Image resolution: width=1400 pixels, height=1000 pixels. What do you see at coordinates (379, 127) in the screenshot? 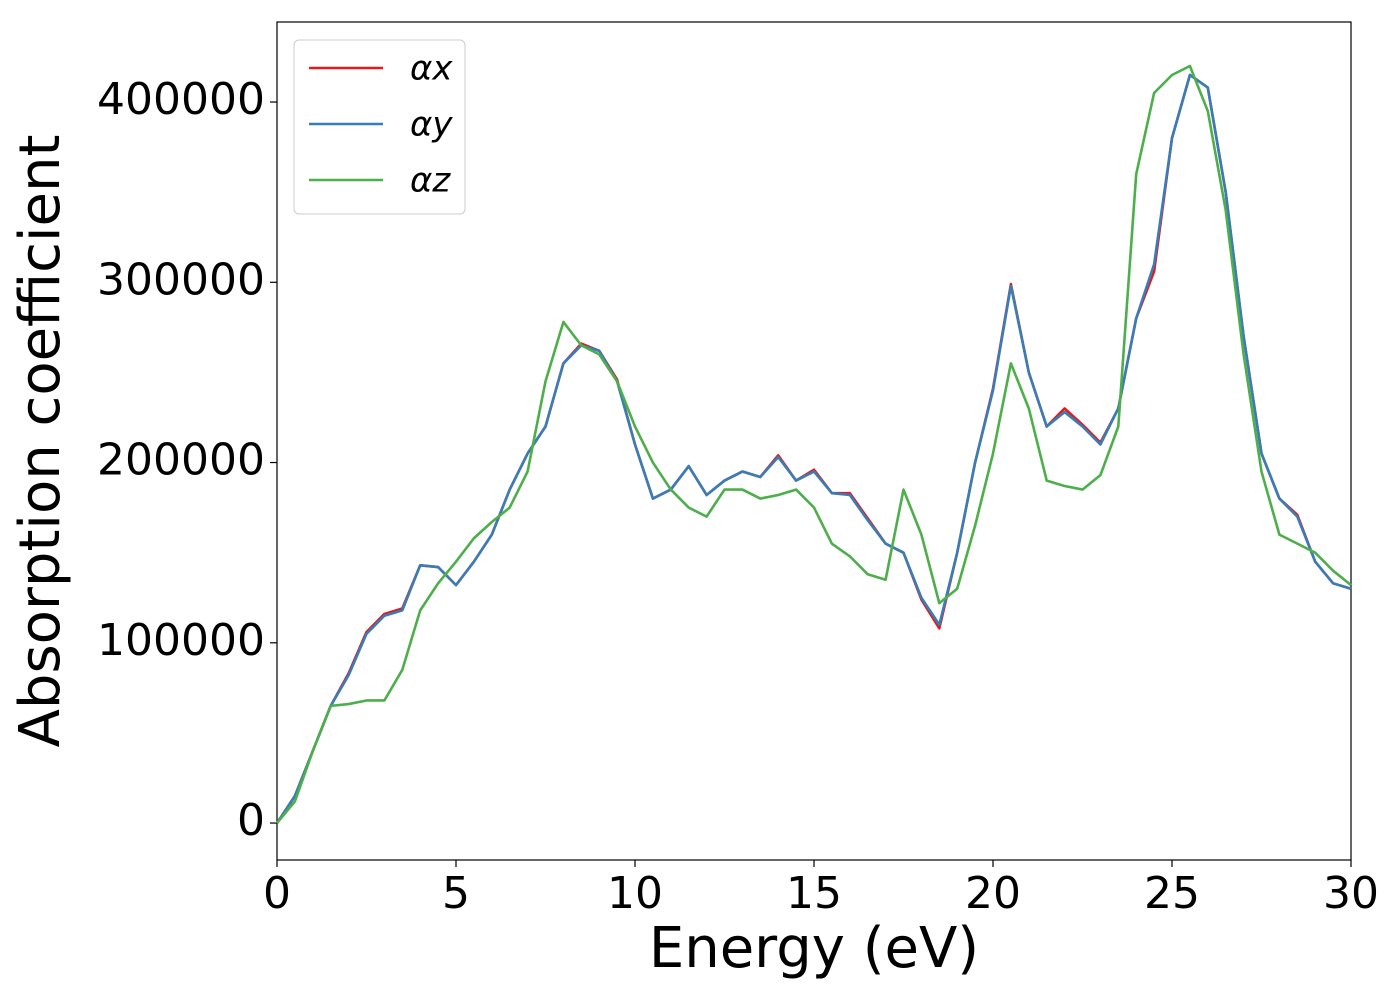
I see `legend-box` at bounding box center [379, 127].